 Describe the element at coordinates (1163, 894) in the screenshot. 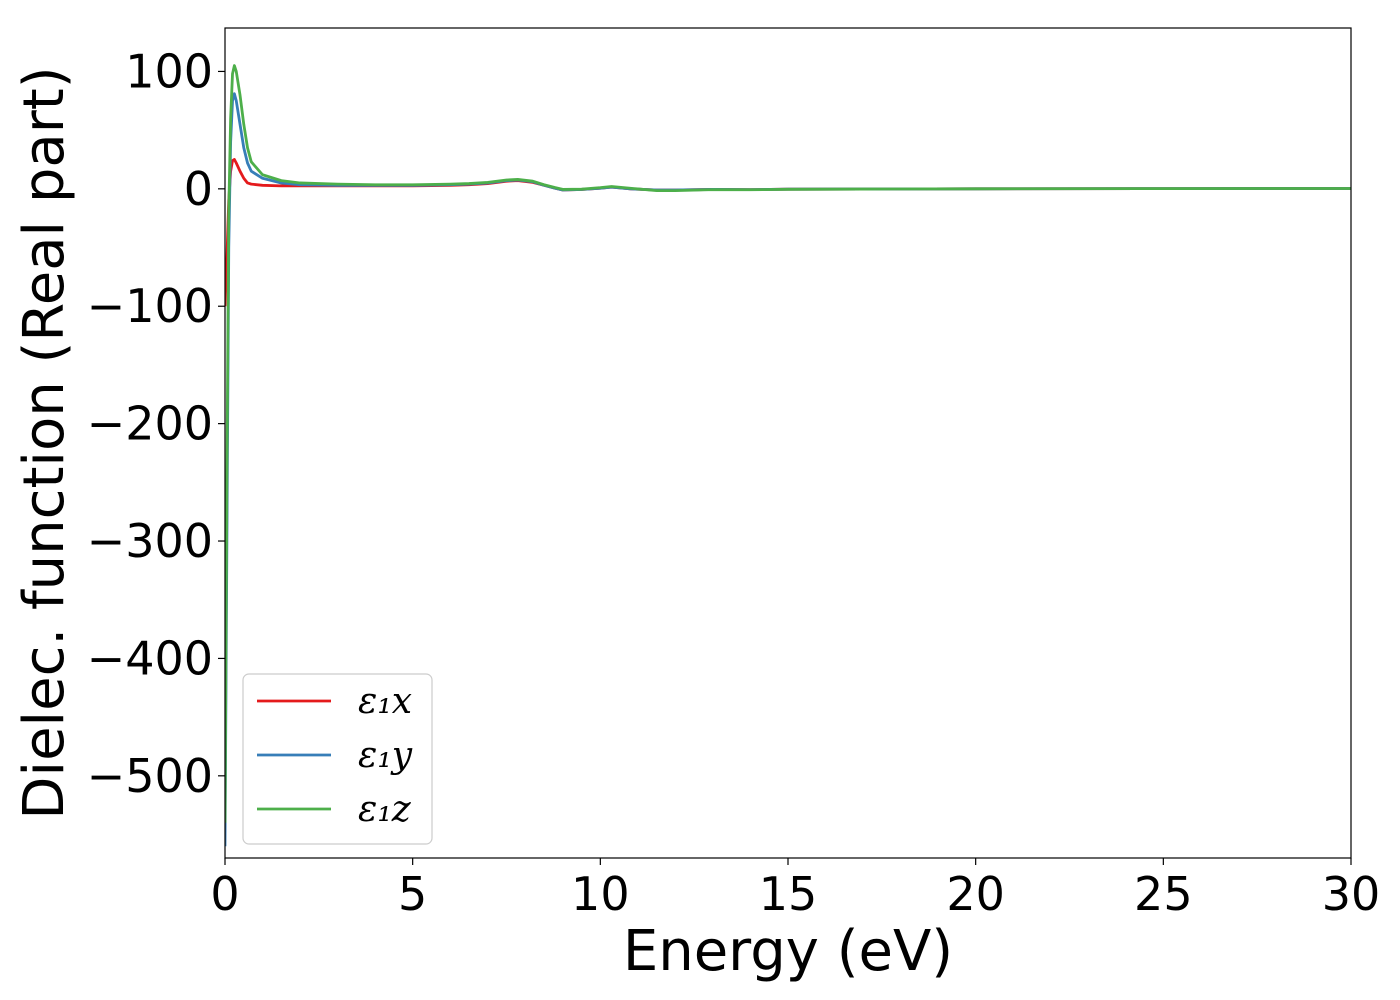

I see `x-tick-label: 25` at that location.